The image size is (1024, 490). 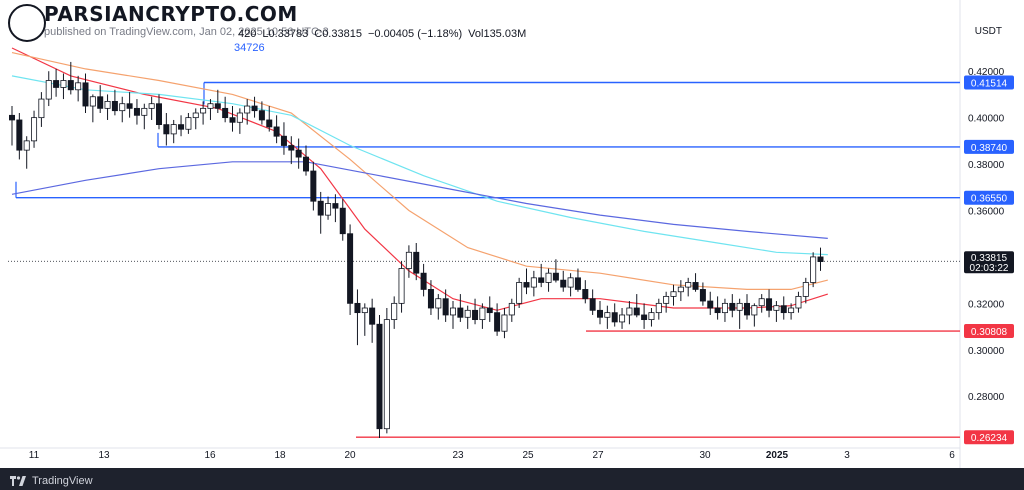 I want to click on y-tick-label: 0.36000, so click(x=986, y=212).